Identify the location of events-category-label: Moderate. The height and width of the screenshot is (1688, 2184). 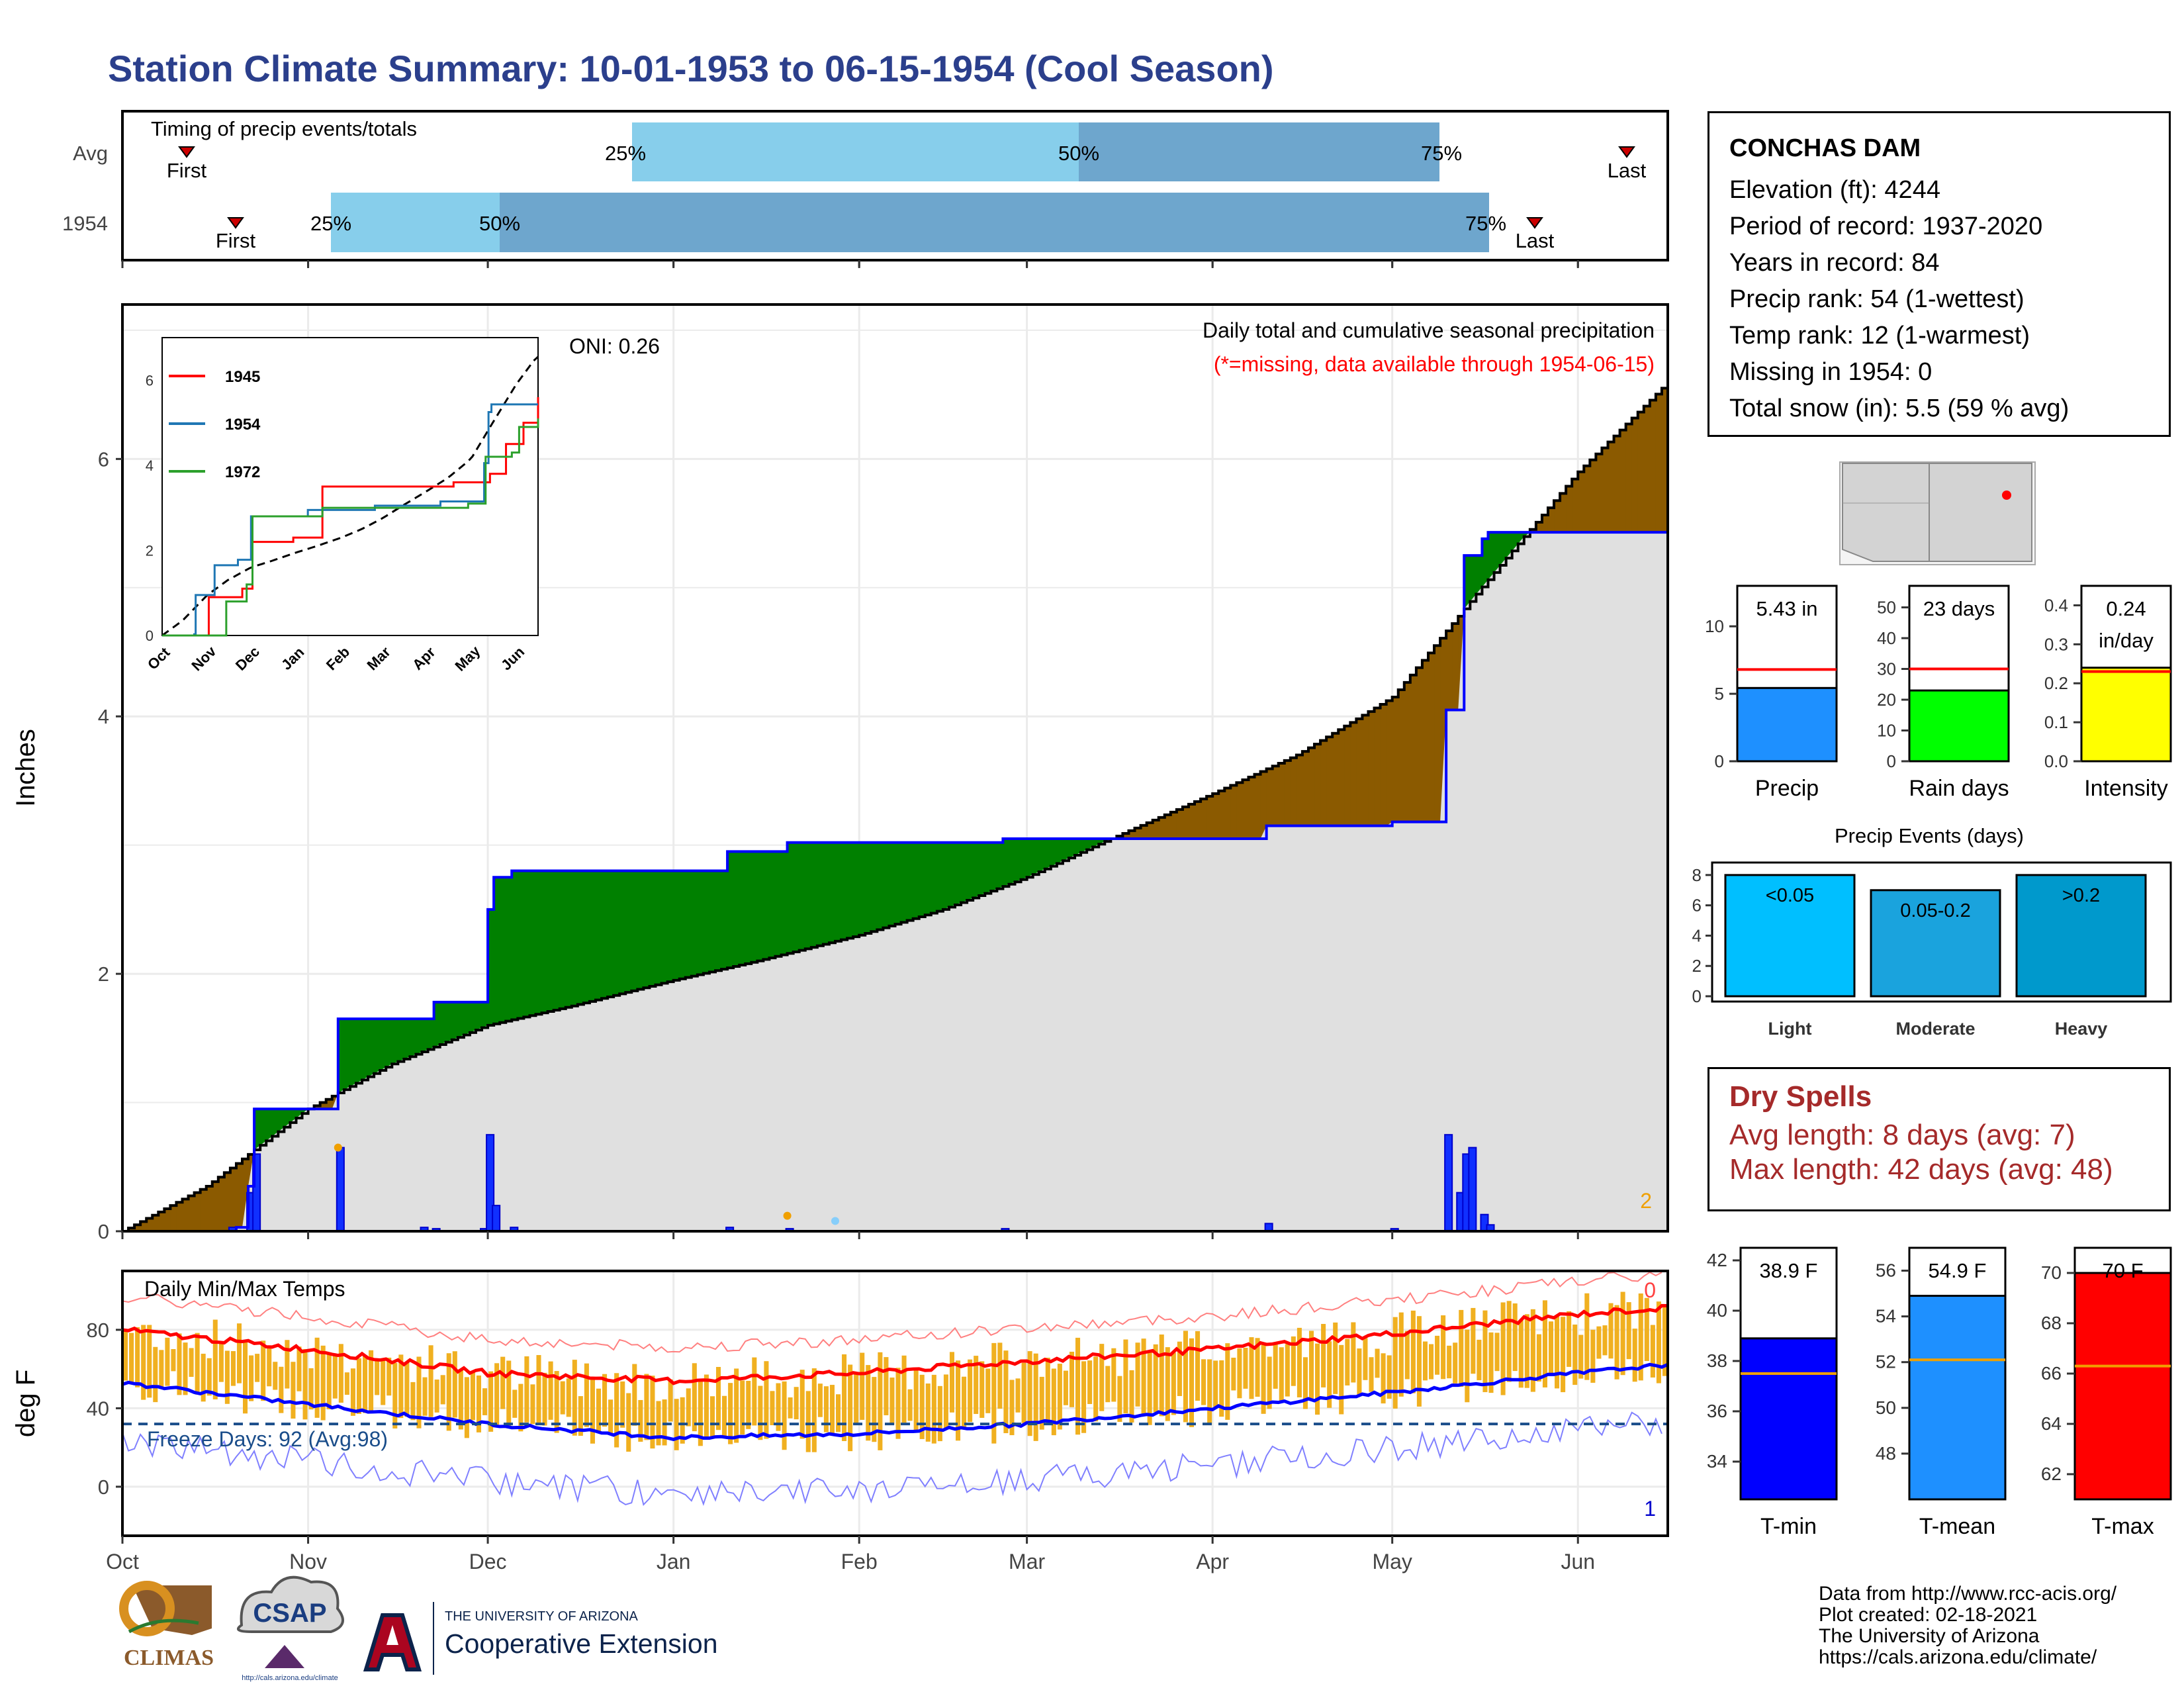
(1935, 1029).